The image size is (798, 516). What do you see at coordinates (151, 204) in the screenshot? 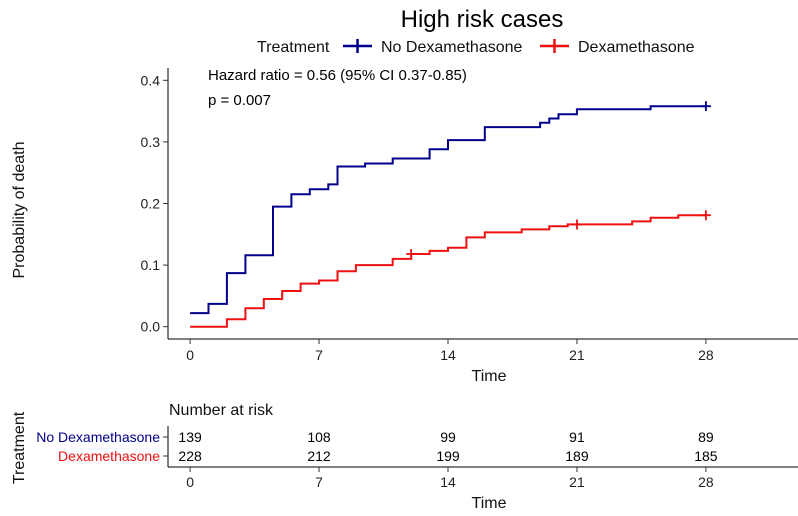
I see `y-tick-label: 0.2` at bounding box center [151, 204].